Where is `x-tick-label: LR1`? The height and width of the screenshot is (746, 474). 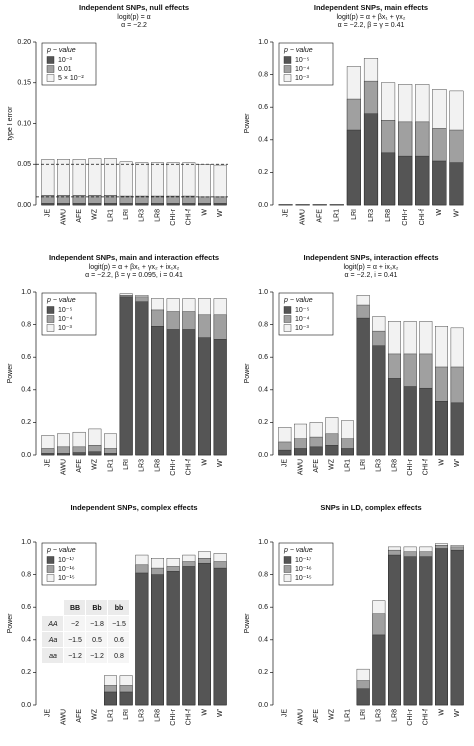
x-tick-label: LR1 is located at coordinates (110, 215).